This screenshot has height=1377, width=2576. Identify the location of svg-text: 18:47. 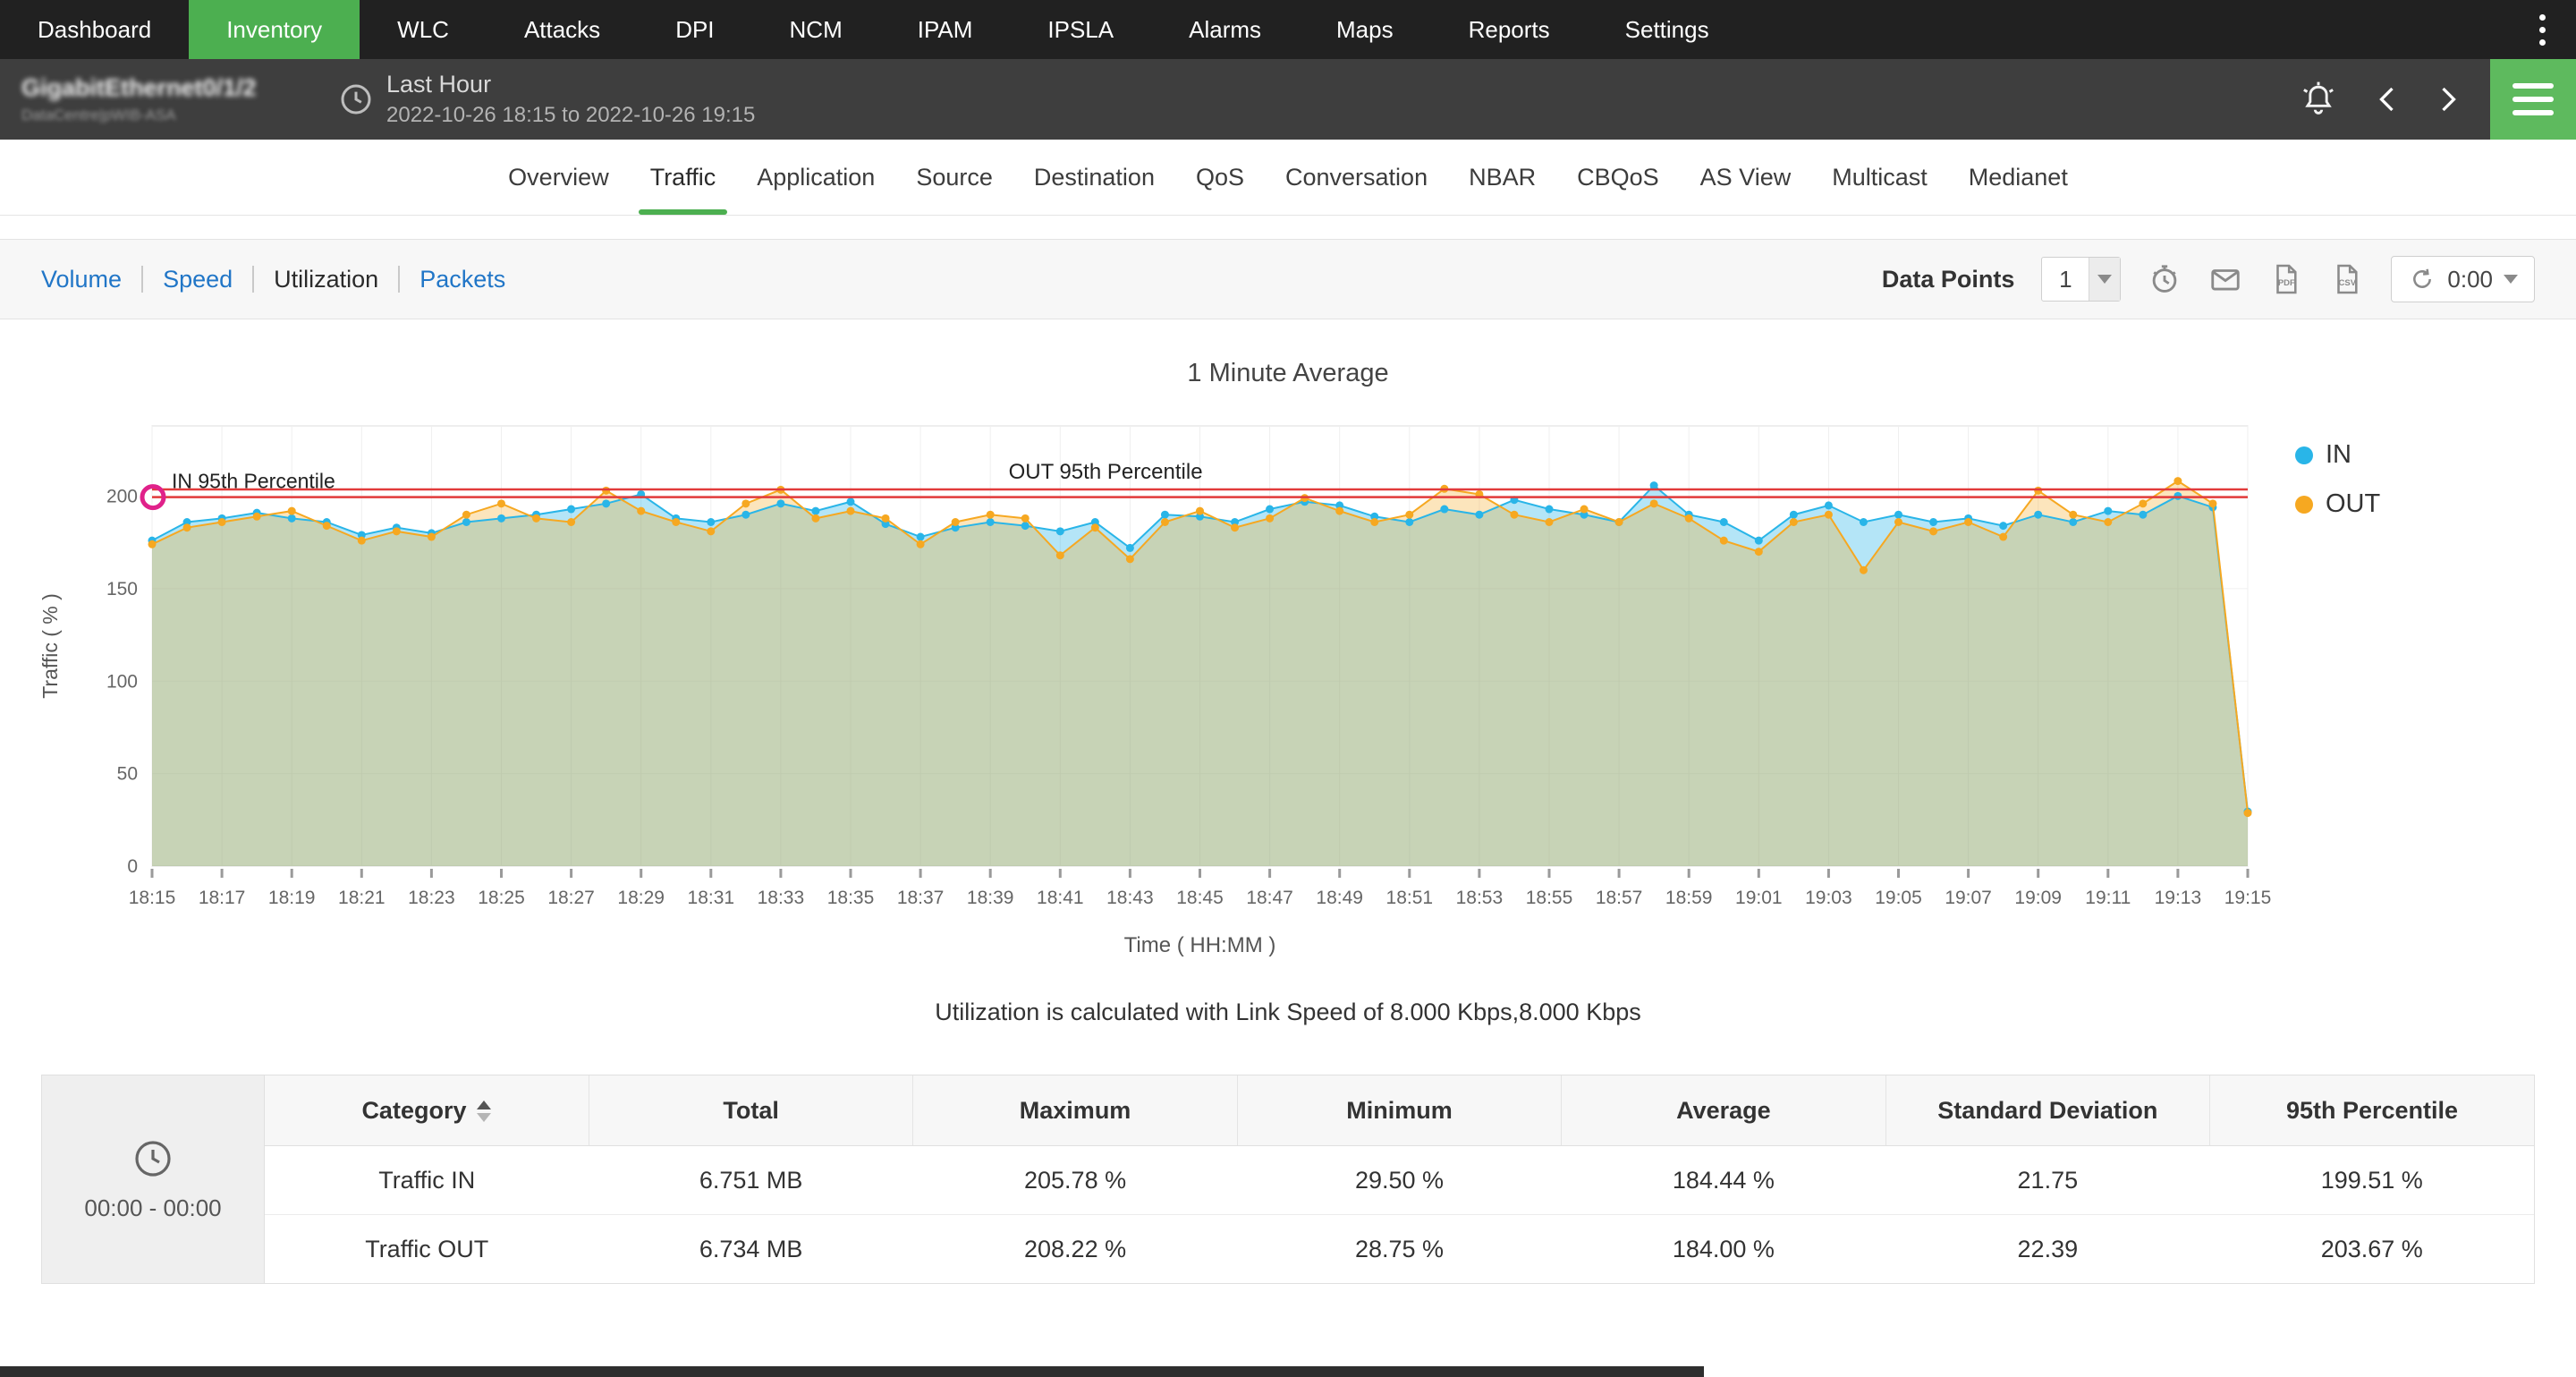
(1269, 898).